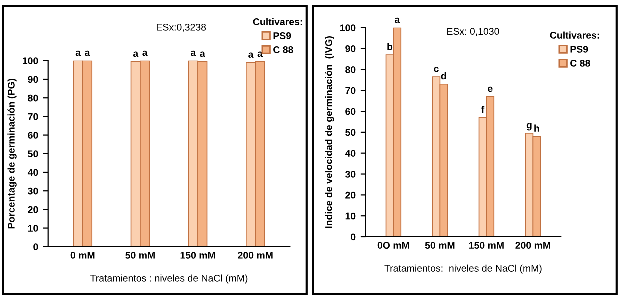 Image resolution: width=620 pixels, height=300 pixels. Describe the element at coordinates (169, 279) in the screenshot. I see `x-axis-title: Tratamientos : niveles de NaCl (mM)` at that location.